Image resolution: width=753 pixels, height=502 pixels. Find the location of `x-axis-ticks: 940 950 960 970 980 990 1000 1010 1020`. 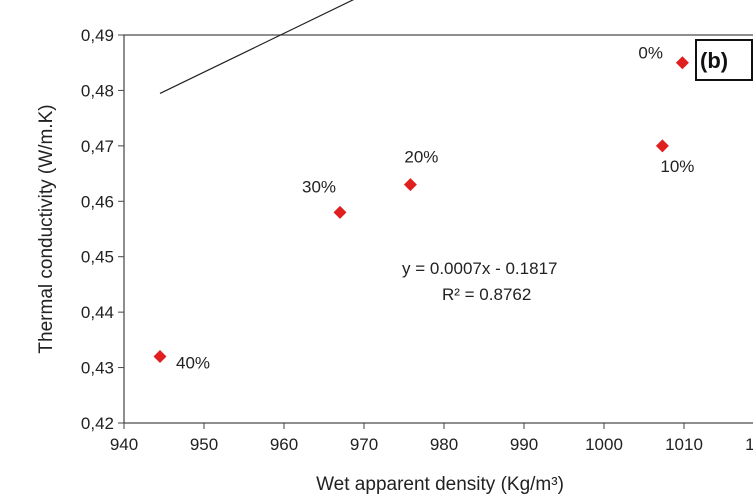

x-axis-ticks: 940 950 960 970 980 990 1000 1010 1020 is located at coordinates (431, 438).